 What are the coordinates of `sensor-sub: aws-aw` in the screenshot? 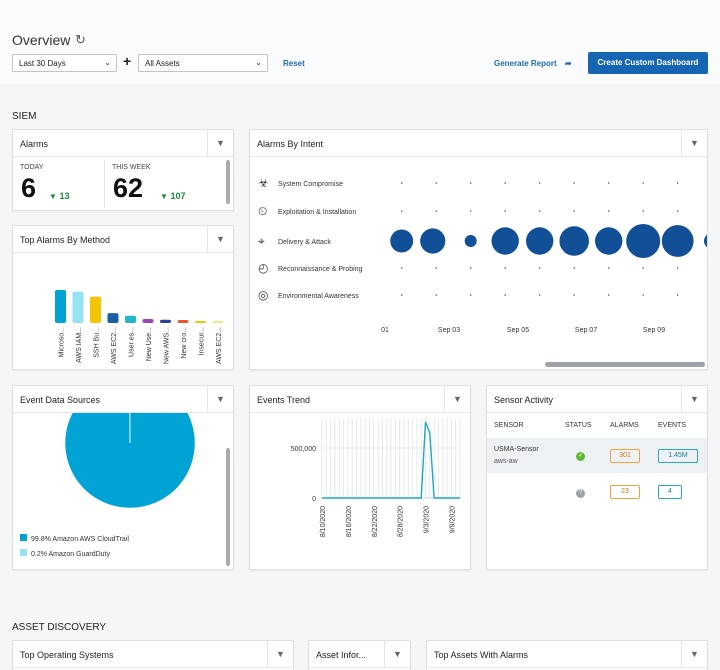 It's located at (506, 461).